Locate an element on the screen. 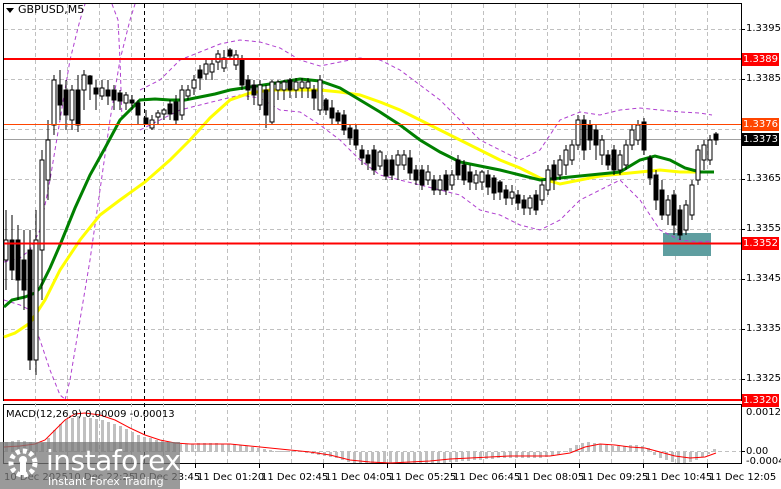 Image resolution: width=781 pixels, height=489 pixels. symbol-title: GBPUSD,M5 is located at coordinates (45, 9).